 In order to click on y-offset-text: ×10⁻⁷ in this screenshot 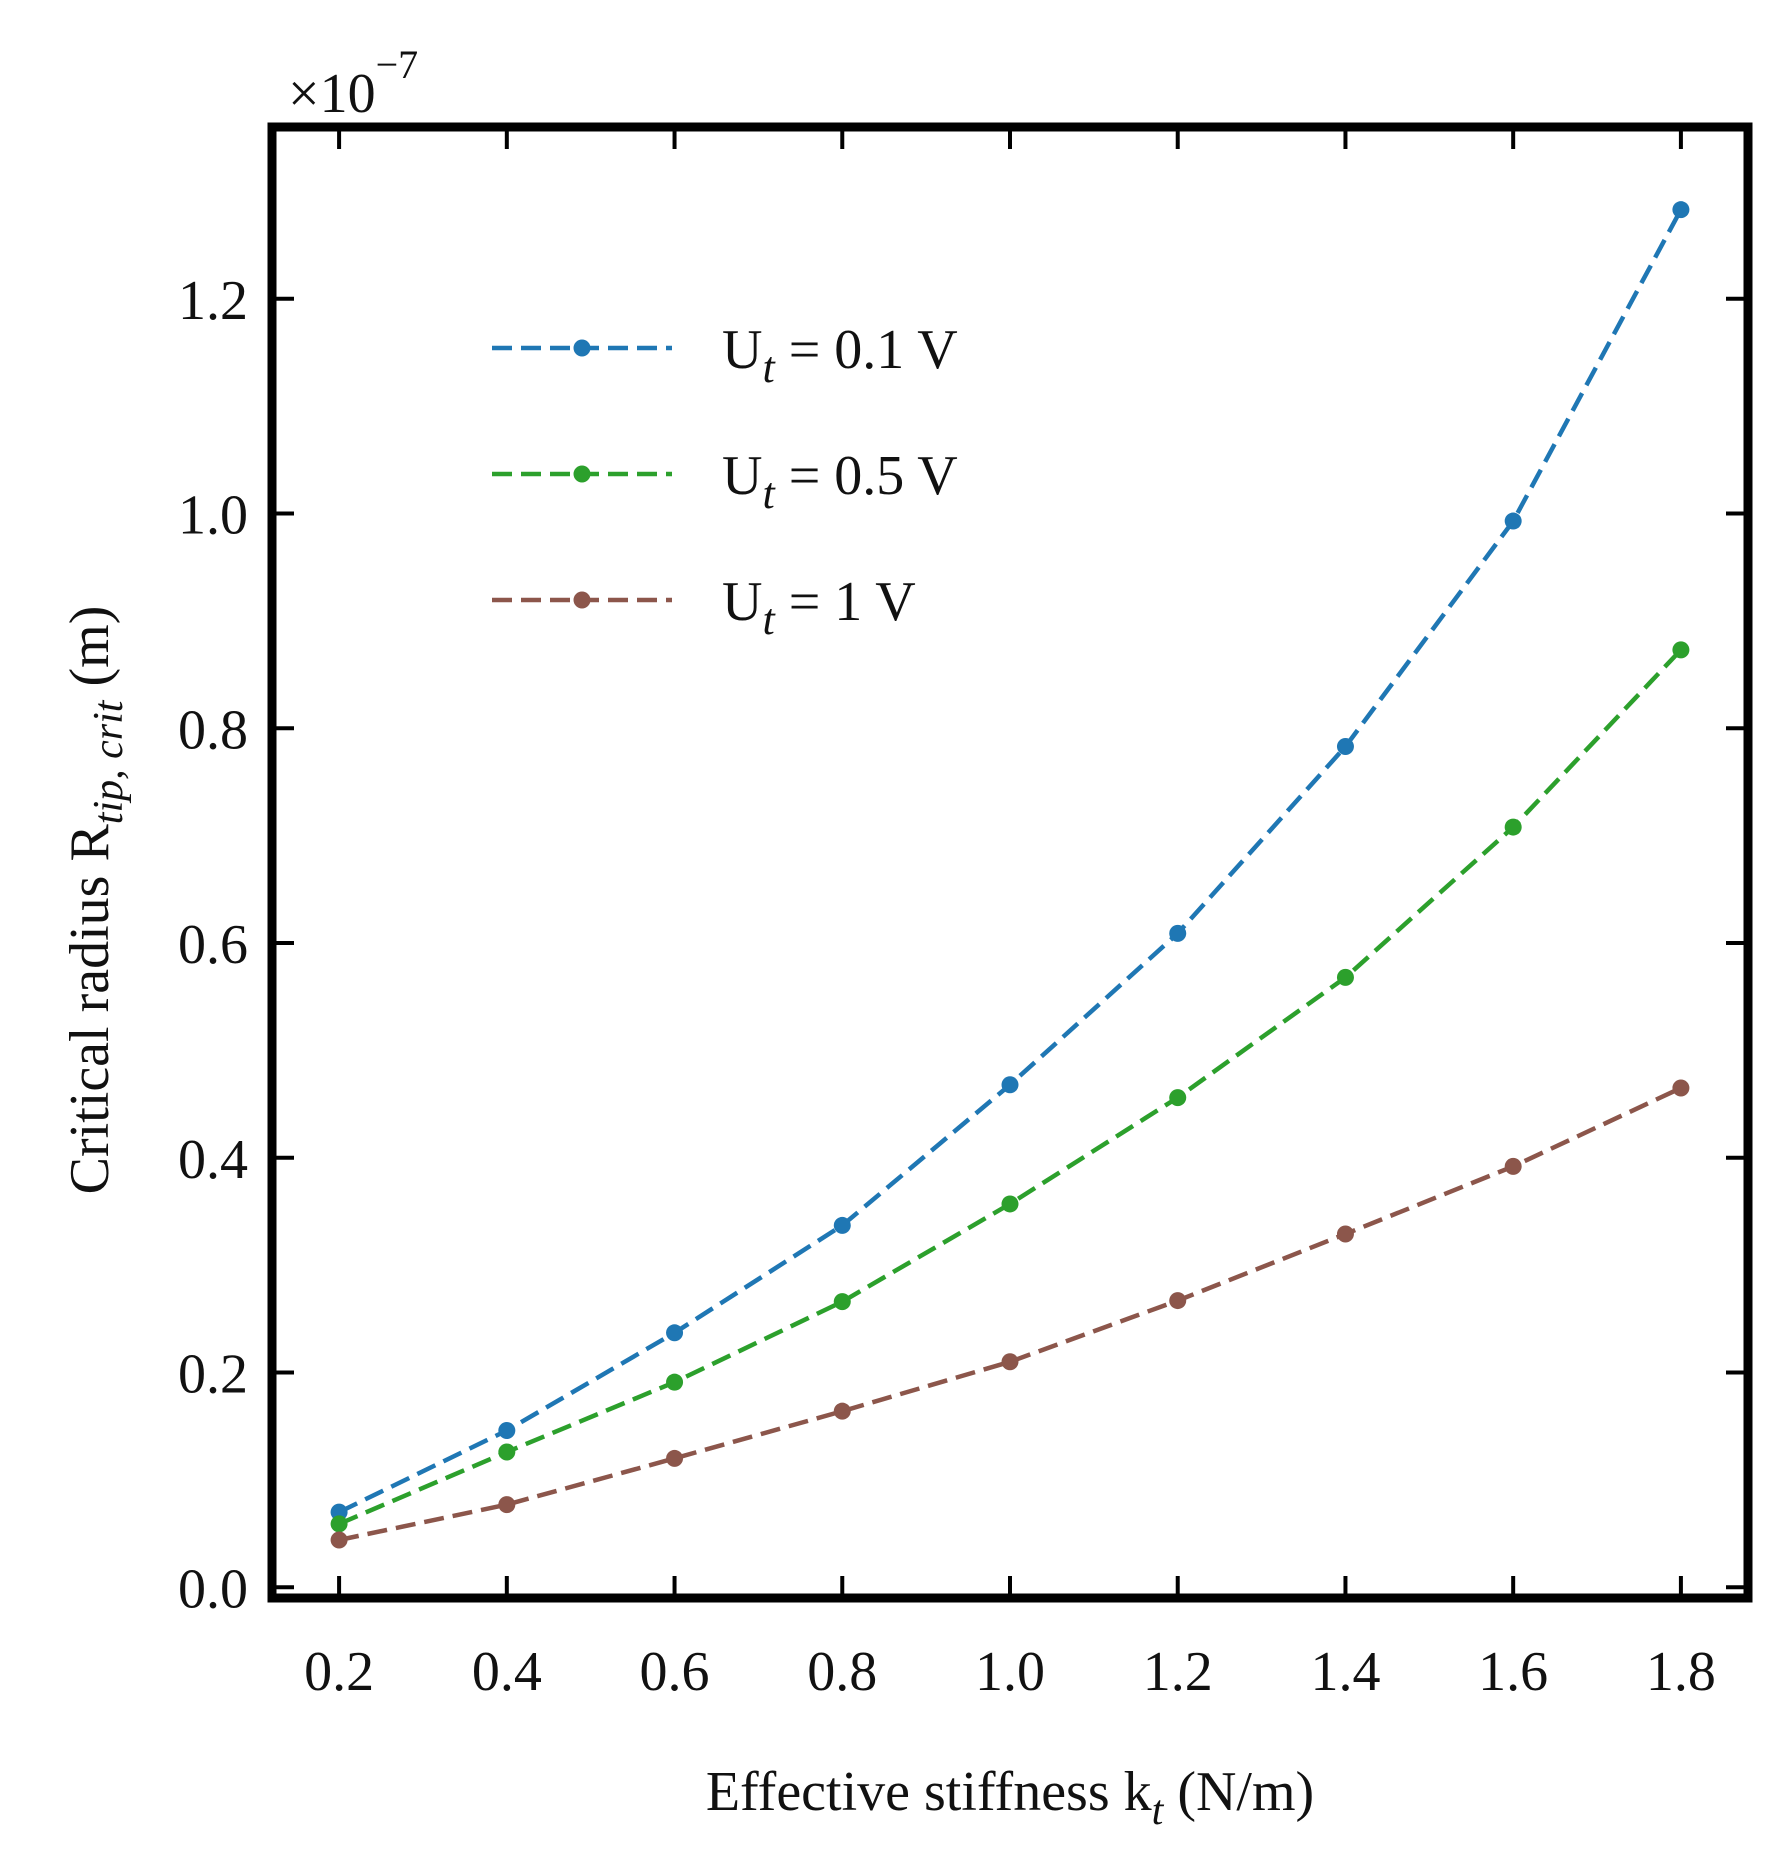, I will do `click(353, 83)`.